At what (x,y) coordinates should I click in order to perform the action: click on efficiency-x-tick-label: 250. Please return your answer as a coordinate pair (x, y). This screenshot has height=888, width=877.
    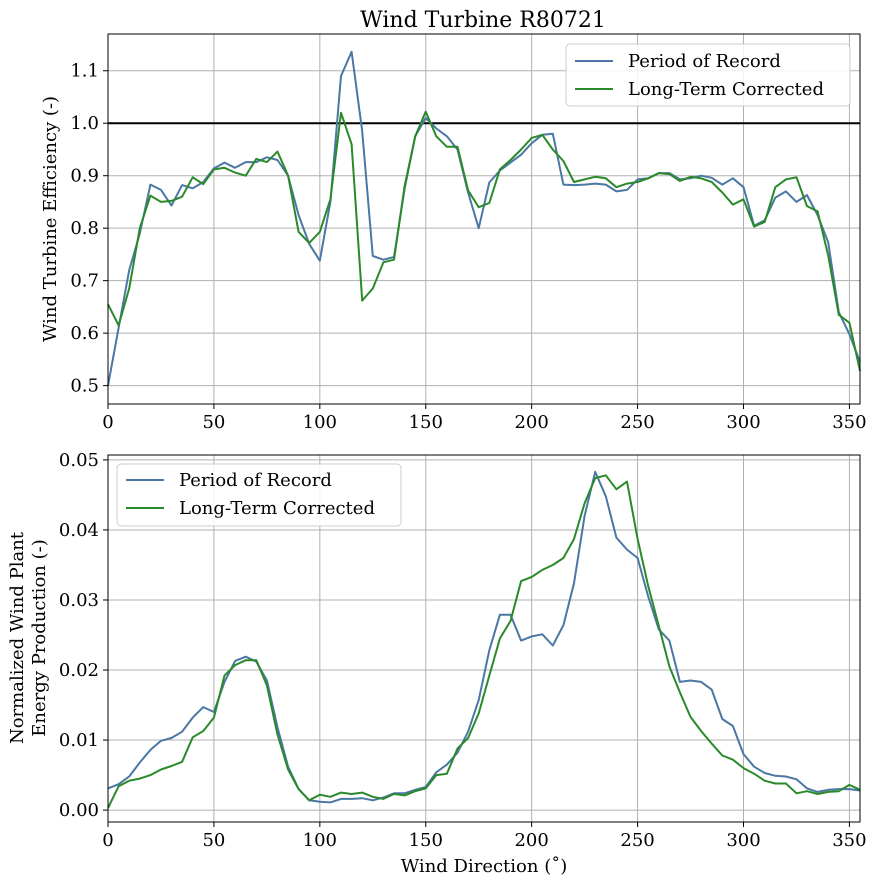
    Looking at the image, I should click on (637, 422).